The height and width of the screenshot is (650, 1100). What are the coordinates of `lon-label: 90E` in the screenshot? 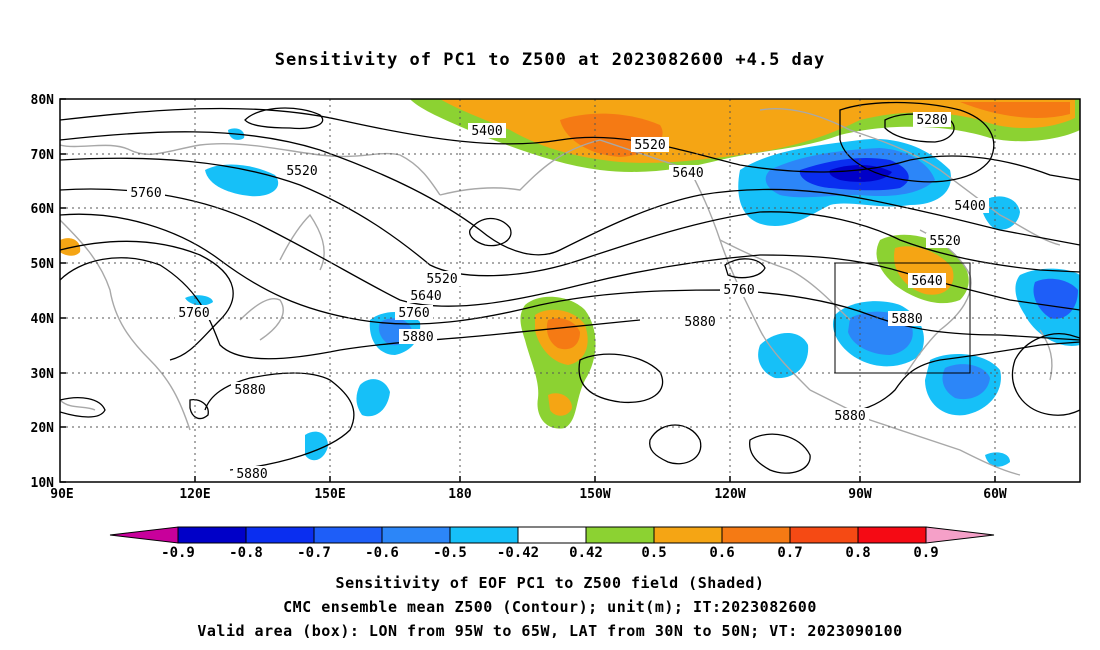 It's located at (61, 494).